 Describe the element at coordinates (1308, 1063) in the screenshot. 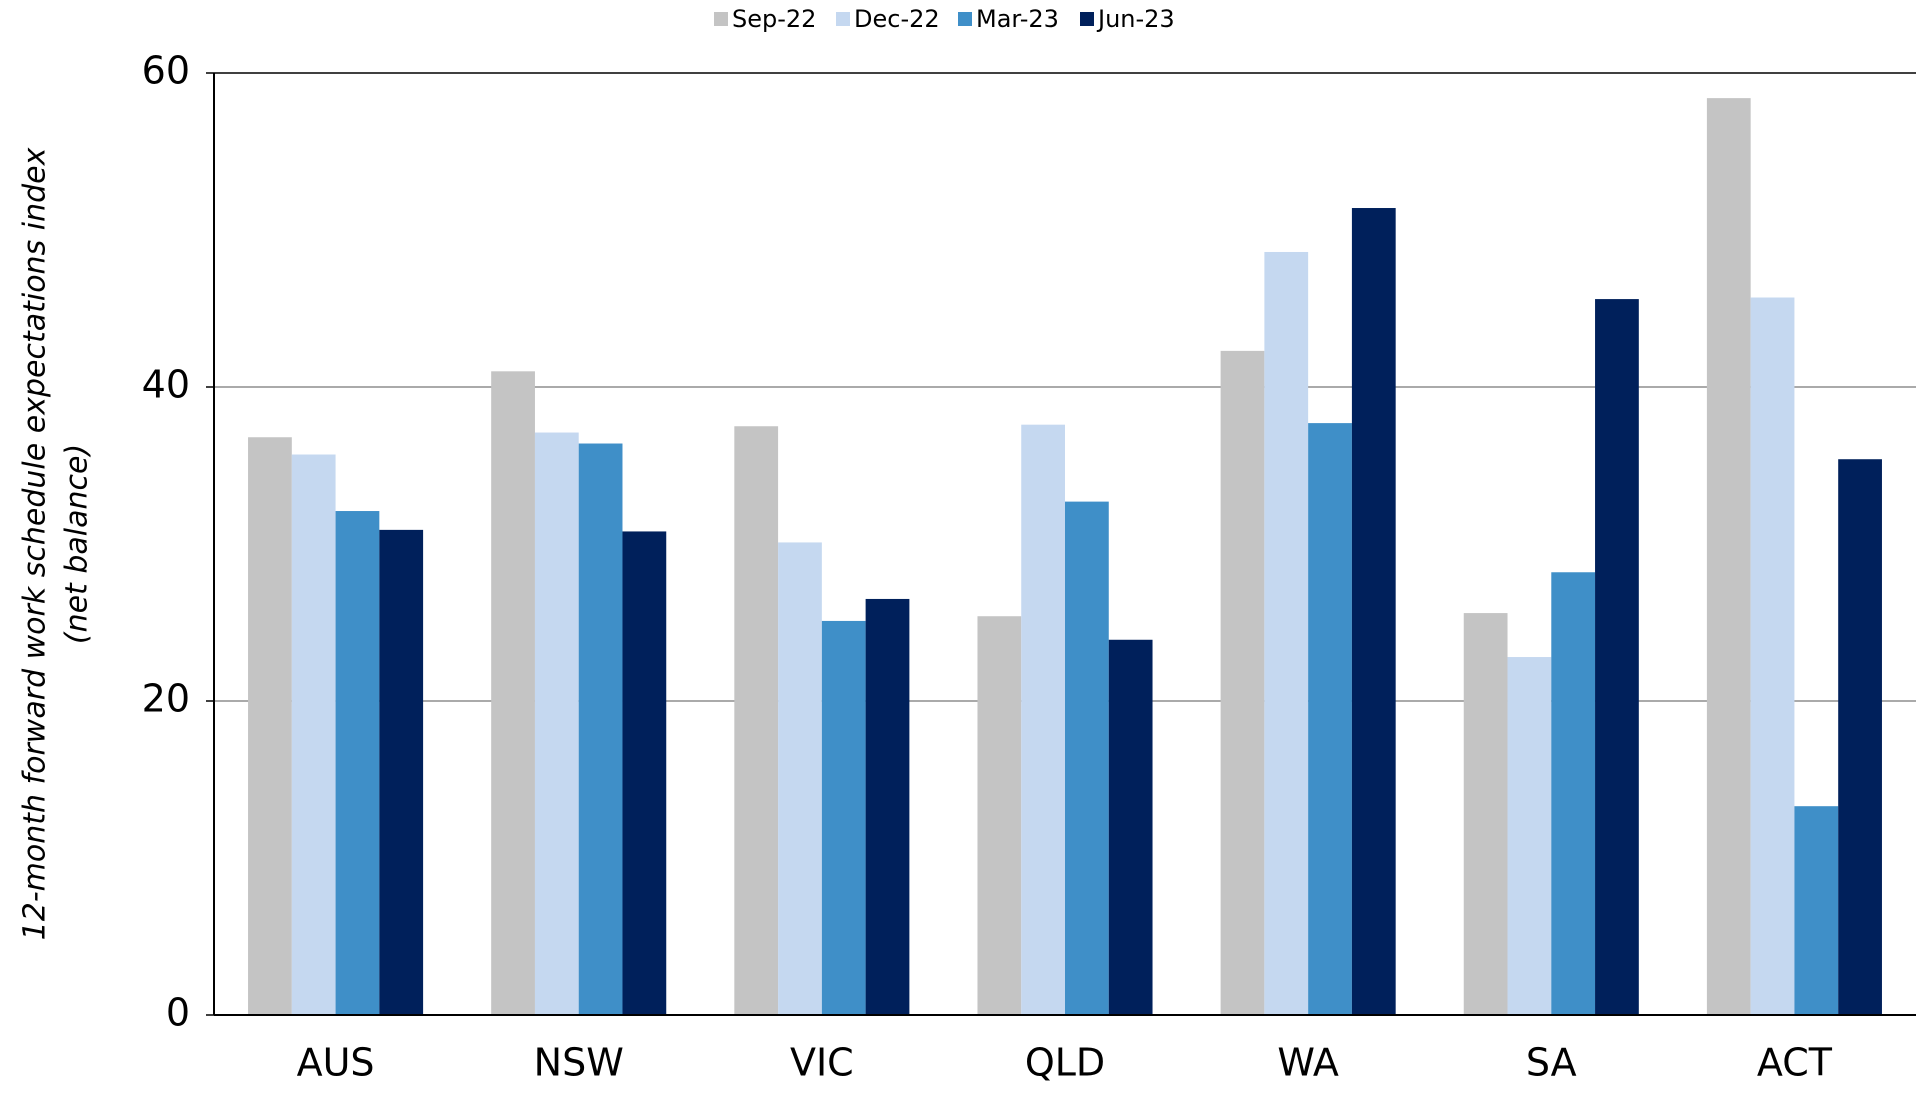

I see `x-tick-label: WA` at that location.